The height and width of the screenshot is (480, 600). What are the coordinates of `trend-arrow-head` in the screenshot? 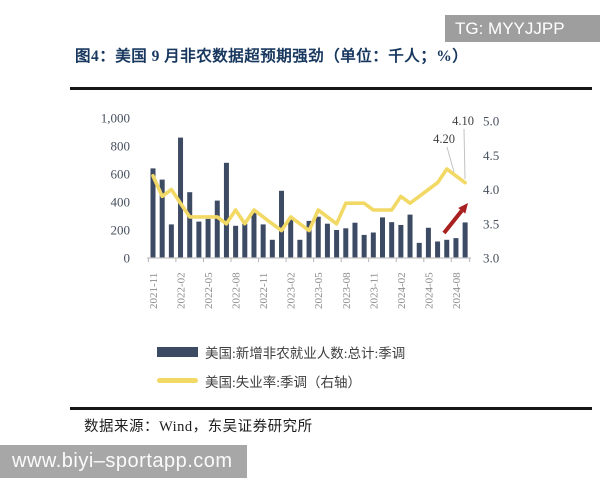 It's located at (463, 208).